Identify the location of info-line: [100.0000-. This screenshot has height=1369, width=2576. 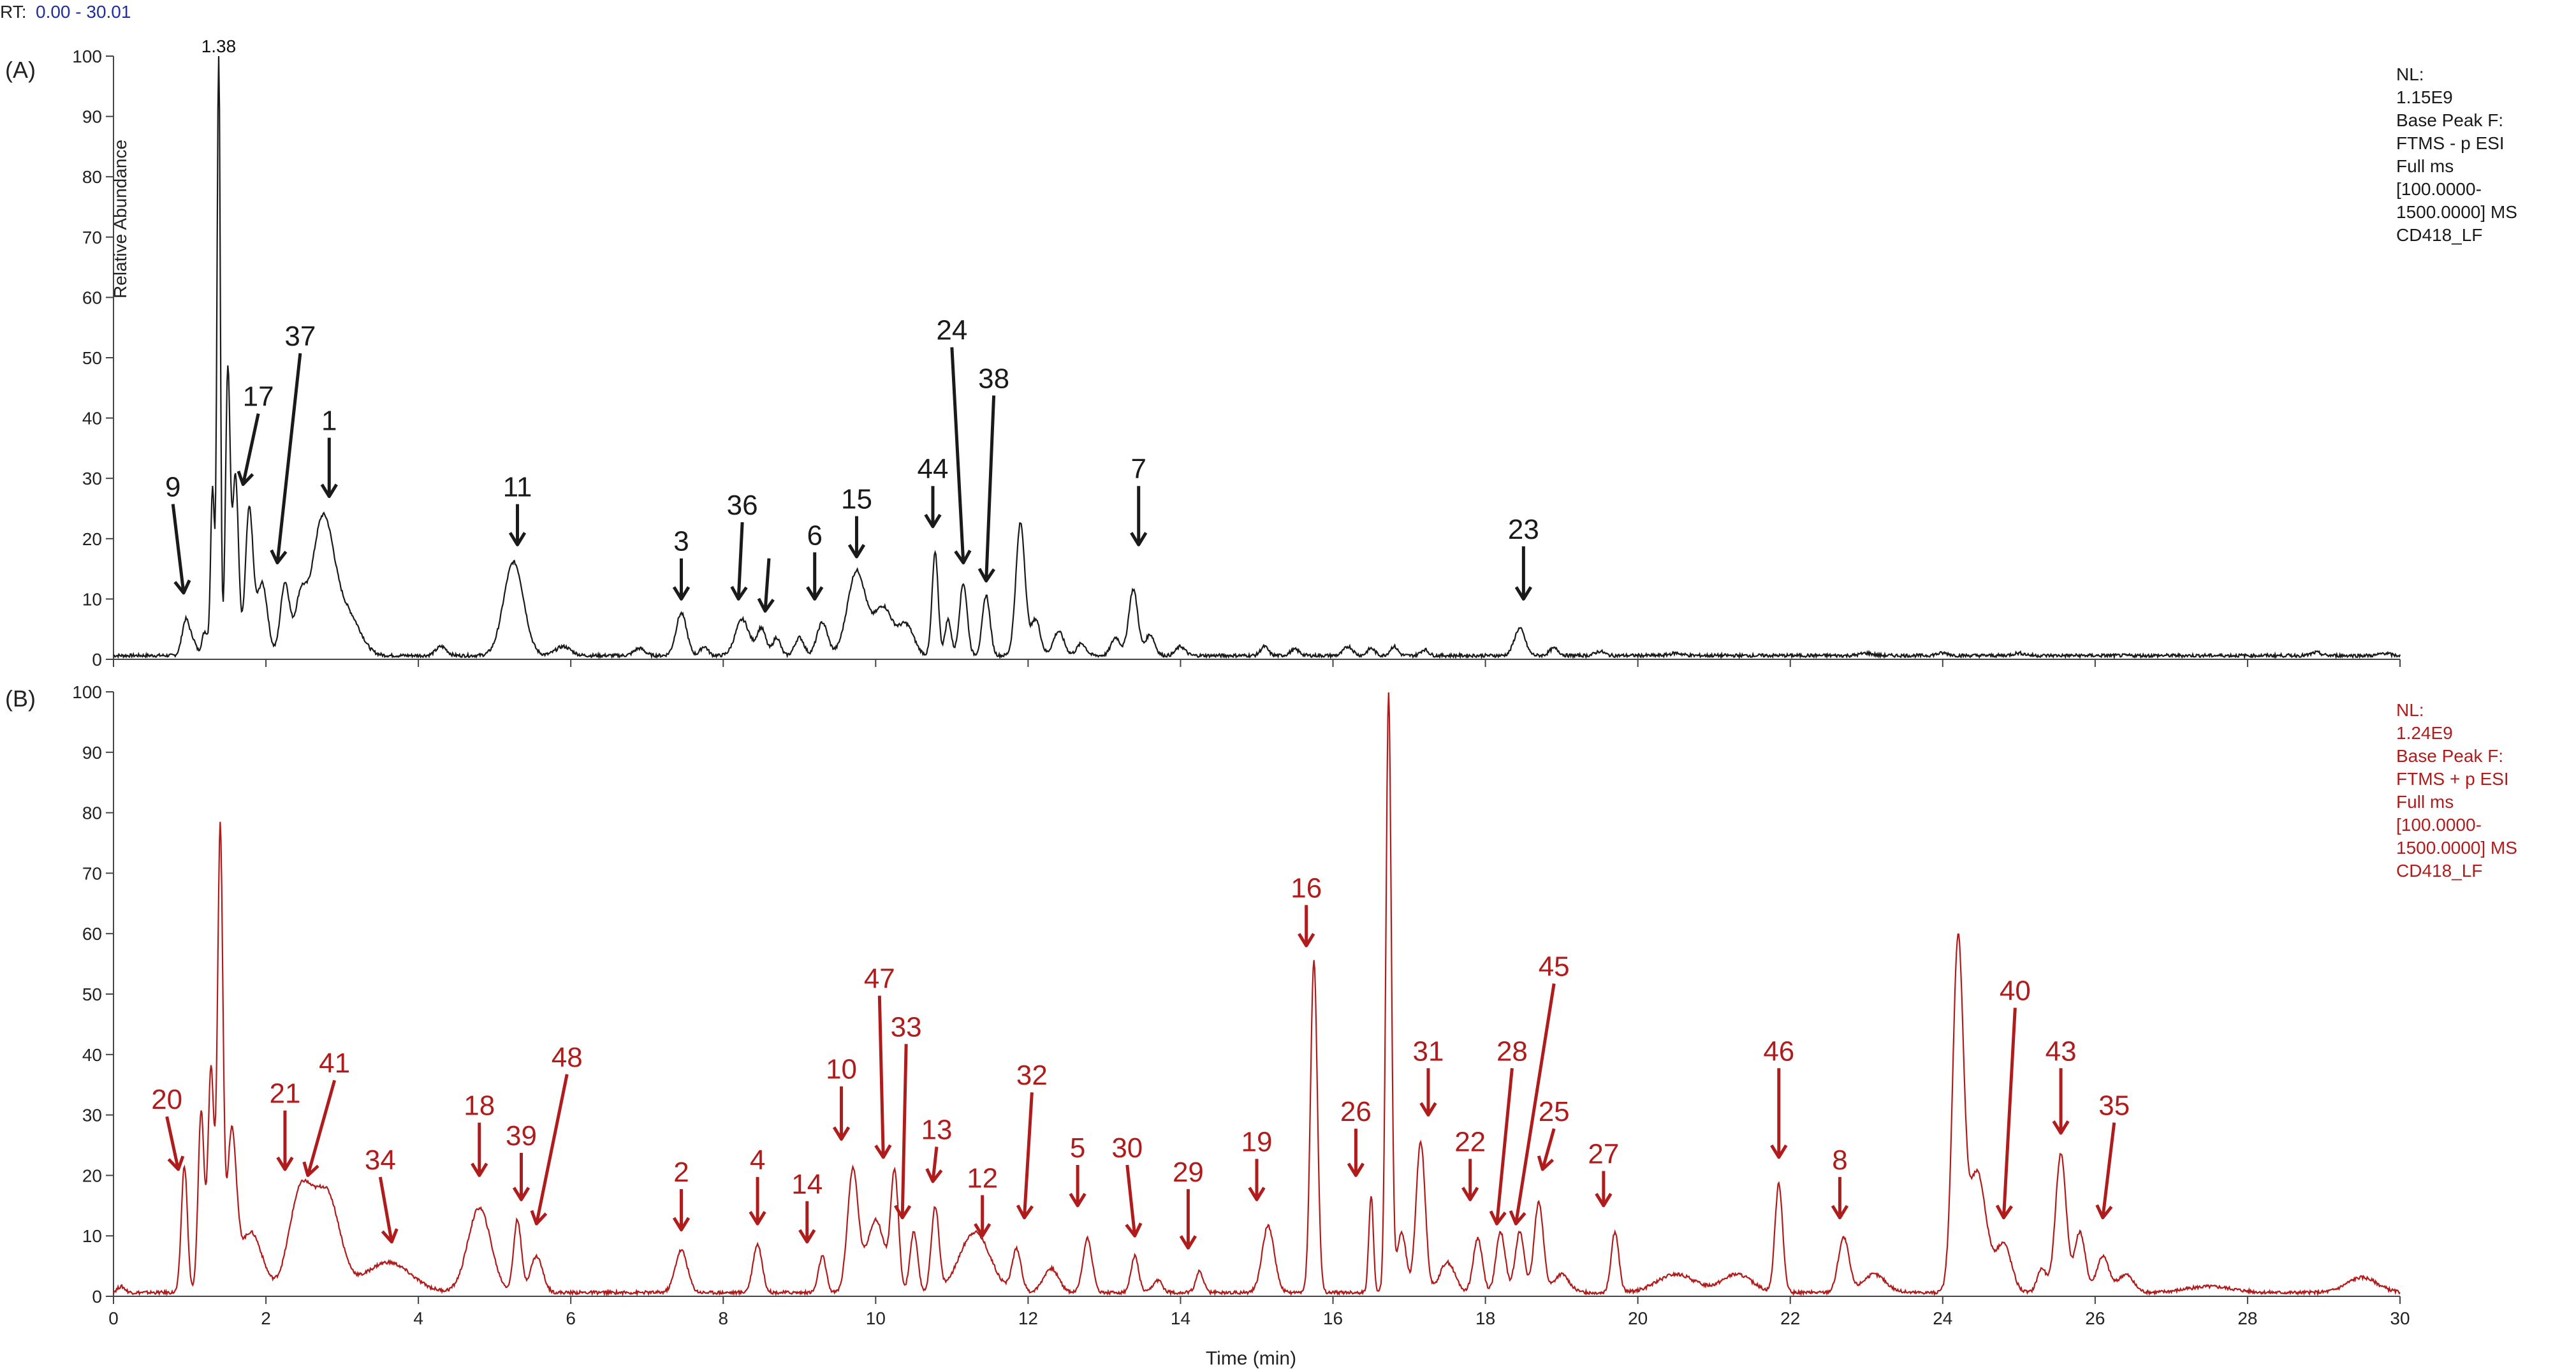
(2439, 189).